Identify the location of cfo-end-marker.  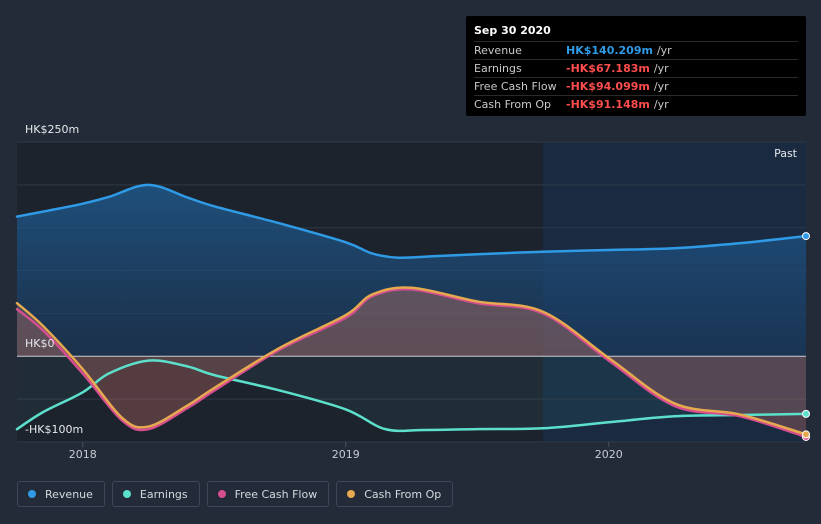
(806, 434).